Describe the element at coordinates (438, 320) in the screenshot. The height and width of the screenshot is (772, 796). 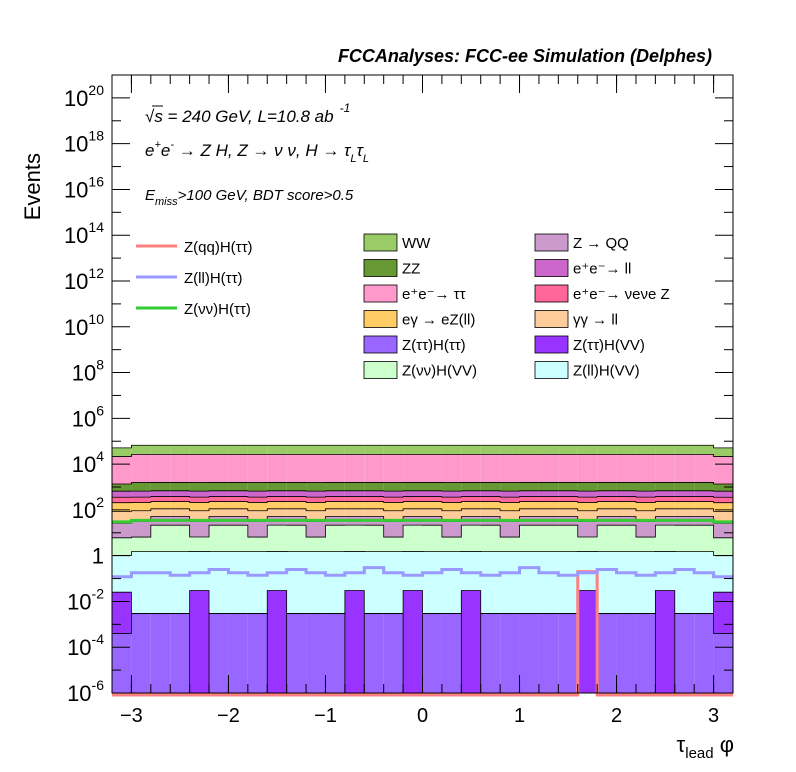
I see `legend-stack-label: eγ → eZ(ll)` at that location.